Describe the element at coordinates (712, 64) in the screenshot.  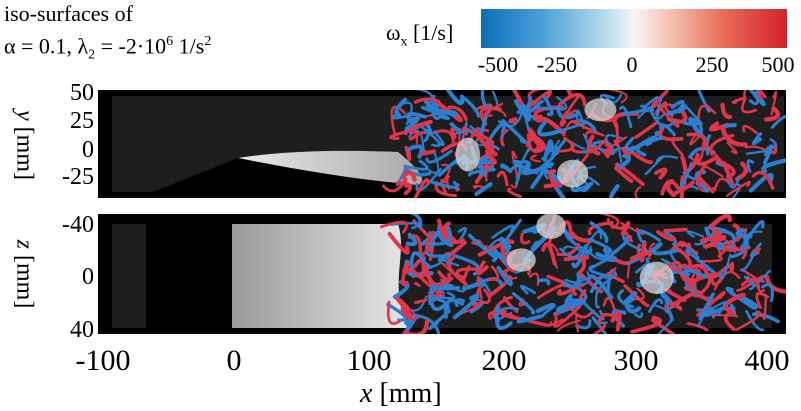
I see `colorbar-tick: 250` at that location.